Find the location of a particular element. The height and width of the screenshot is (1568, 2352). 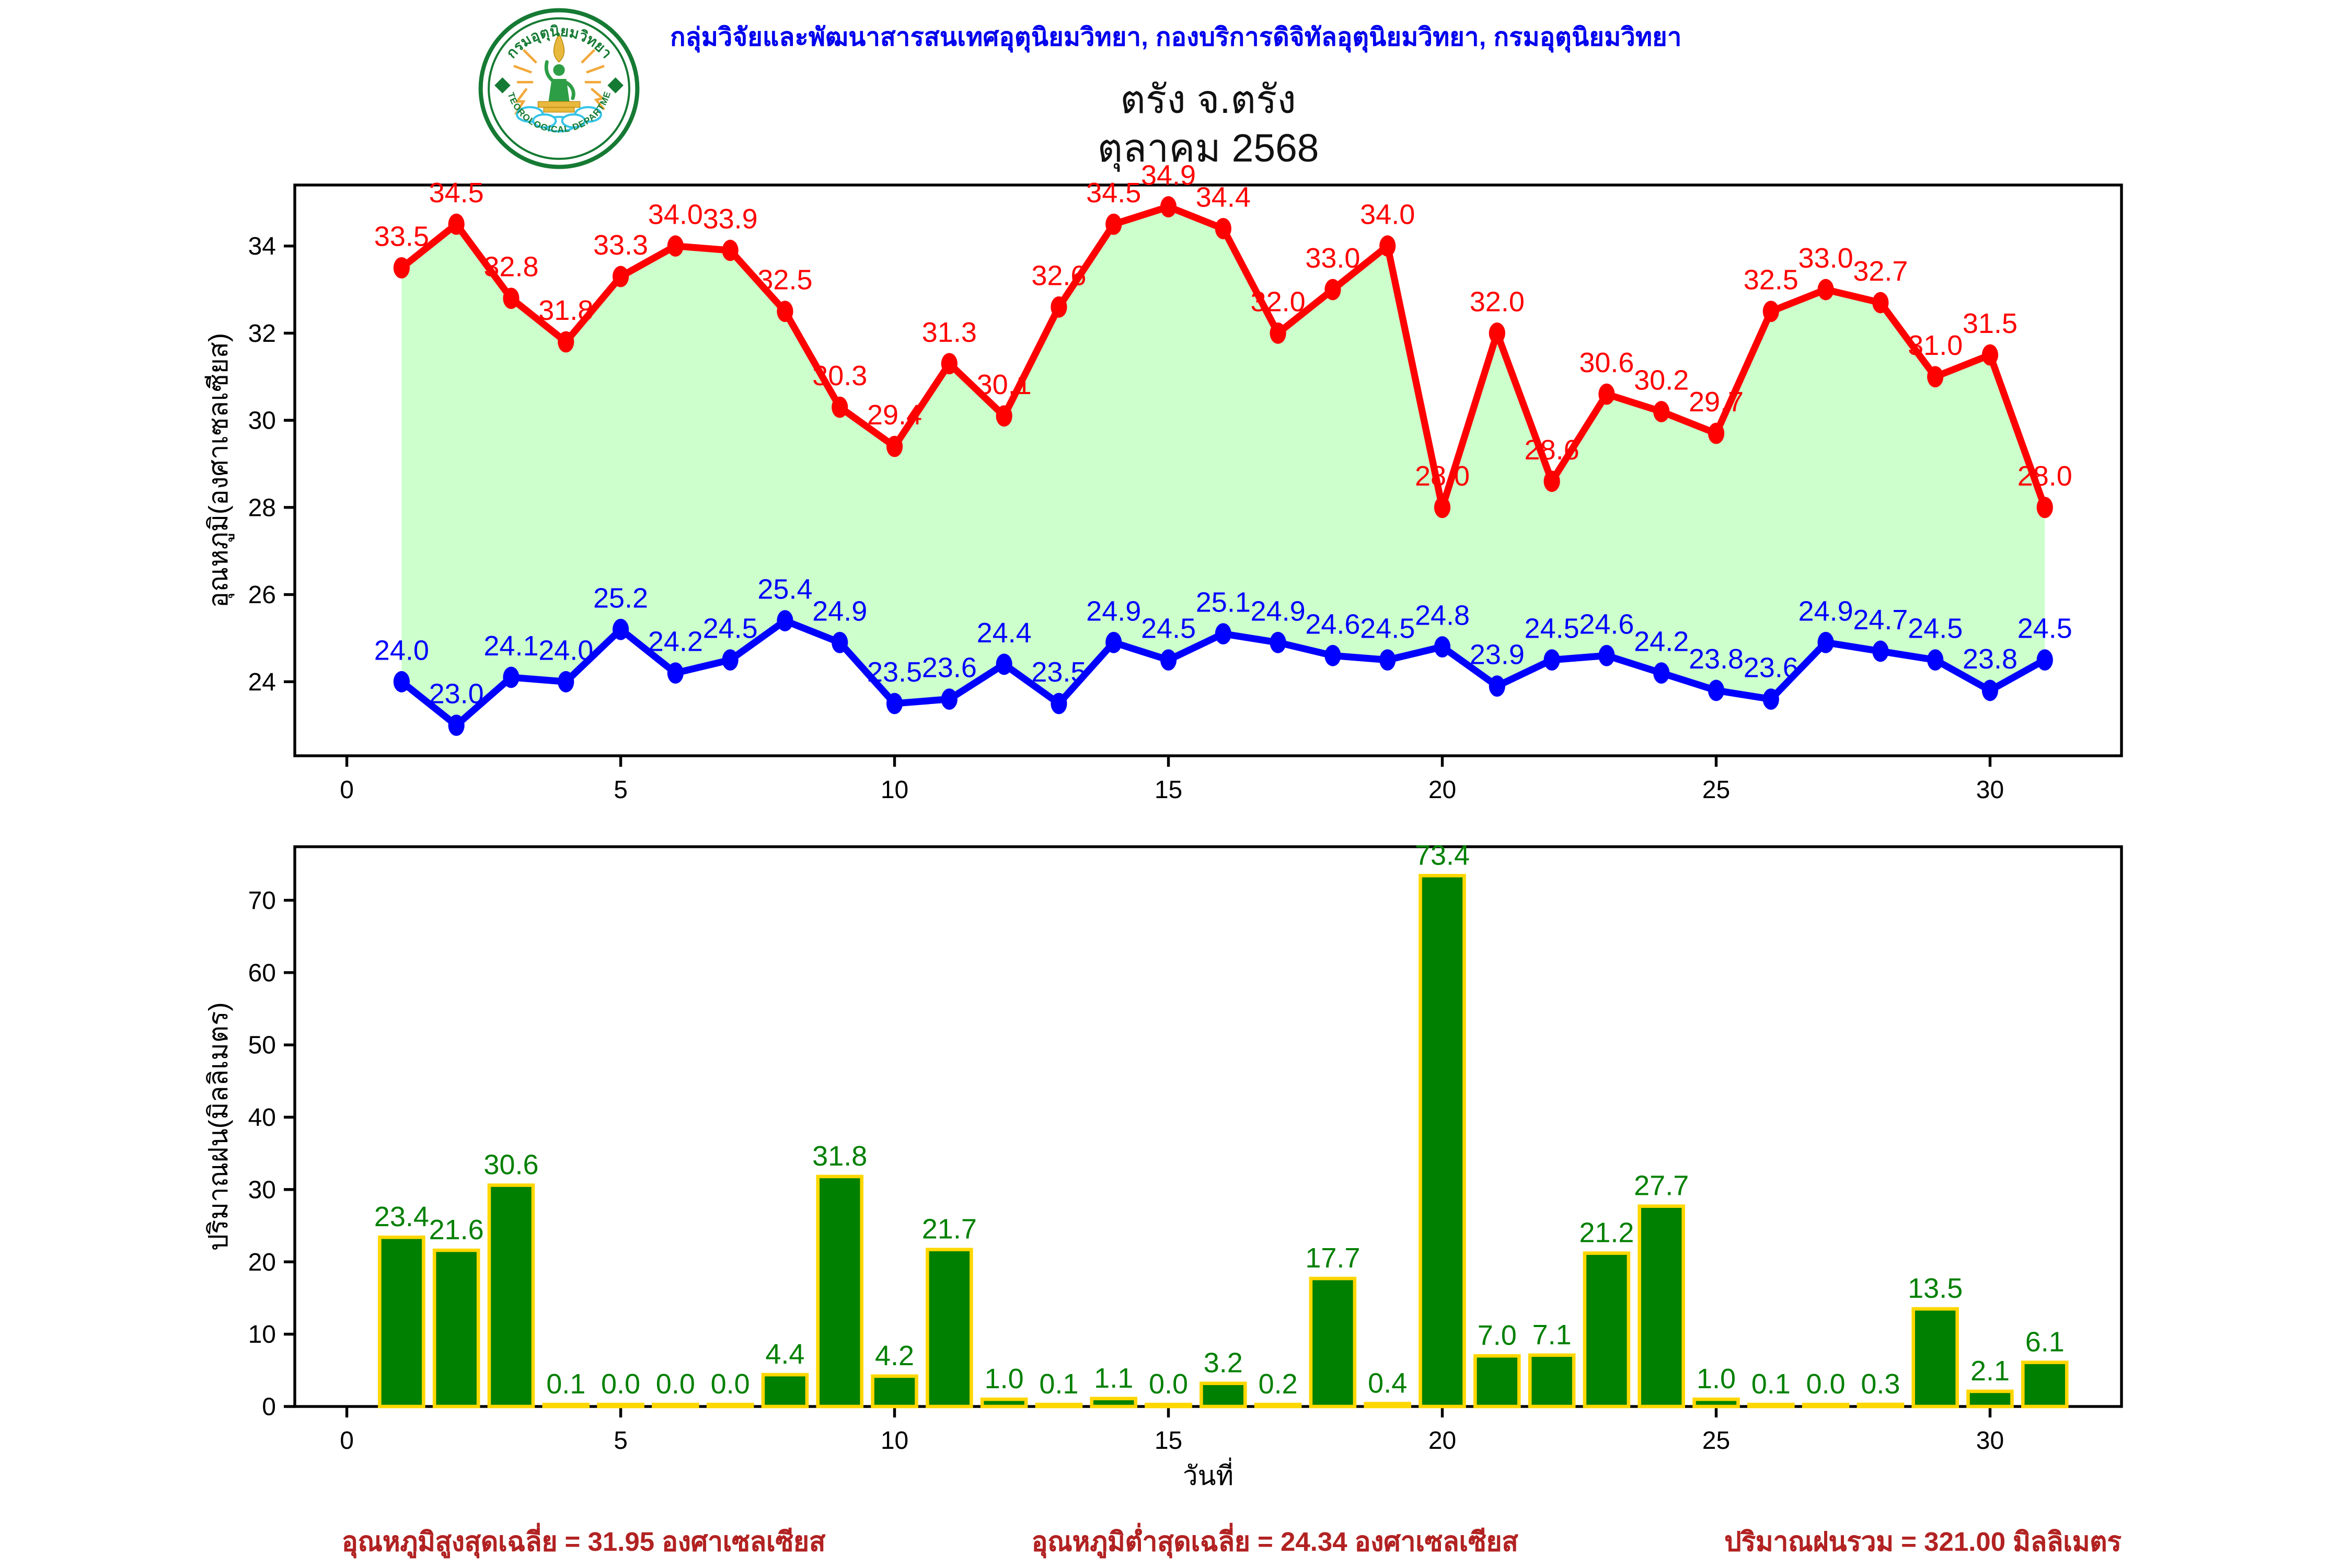

data-label: 32.5 is located at coordinates (784, 280).